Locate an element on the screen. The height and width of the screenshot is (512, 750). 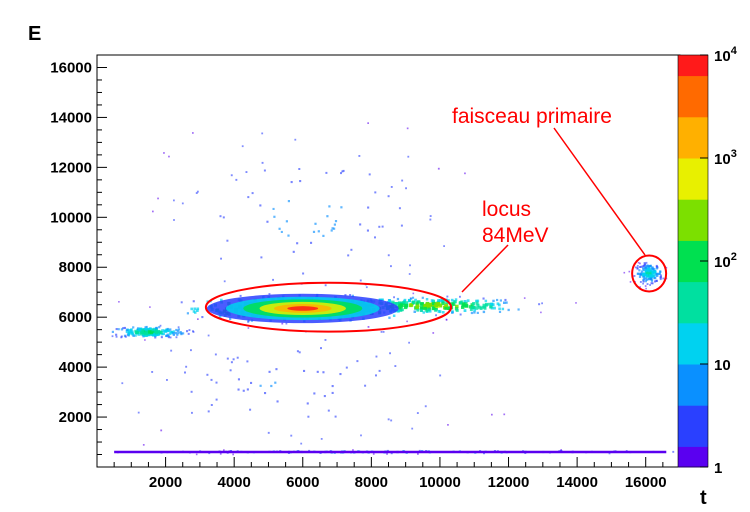
locus-annotation-text: locus is located at coordinates (506, 209).